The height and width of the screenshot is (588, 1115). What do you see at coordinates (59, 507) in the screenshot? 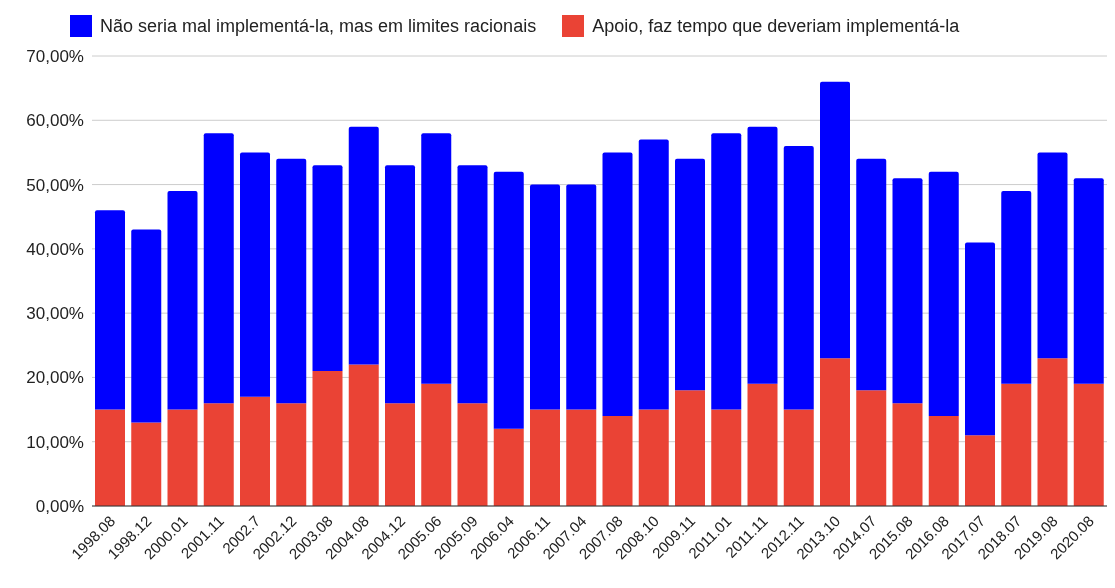
I see `y-tick-label: 0,00%` at bounding box center [59, 507].